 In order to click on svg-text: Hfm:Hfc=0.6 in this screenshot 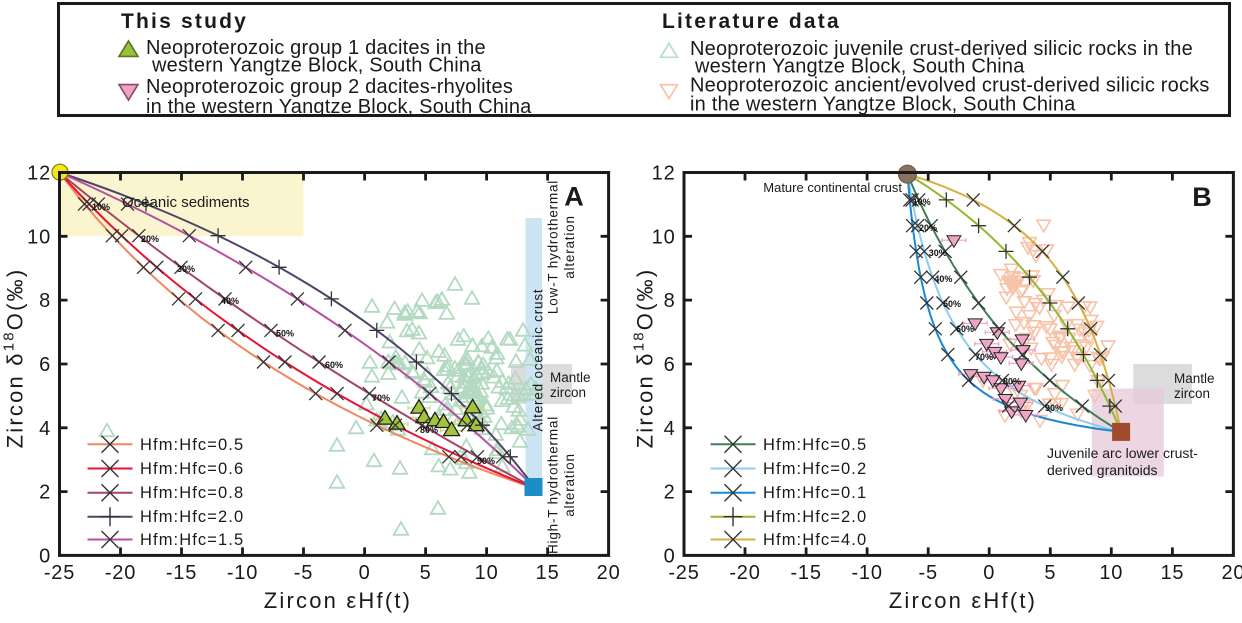, I will do `click(192, 469)`.